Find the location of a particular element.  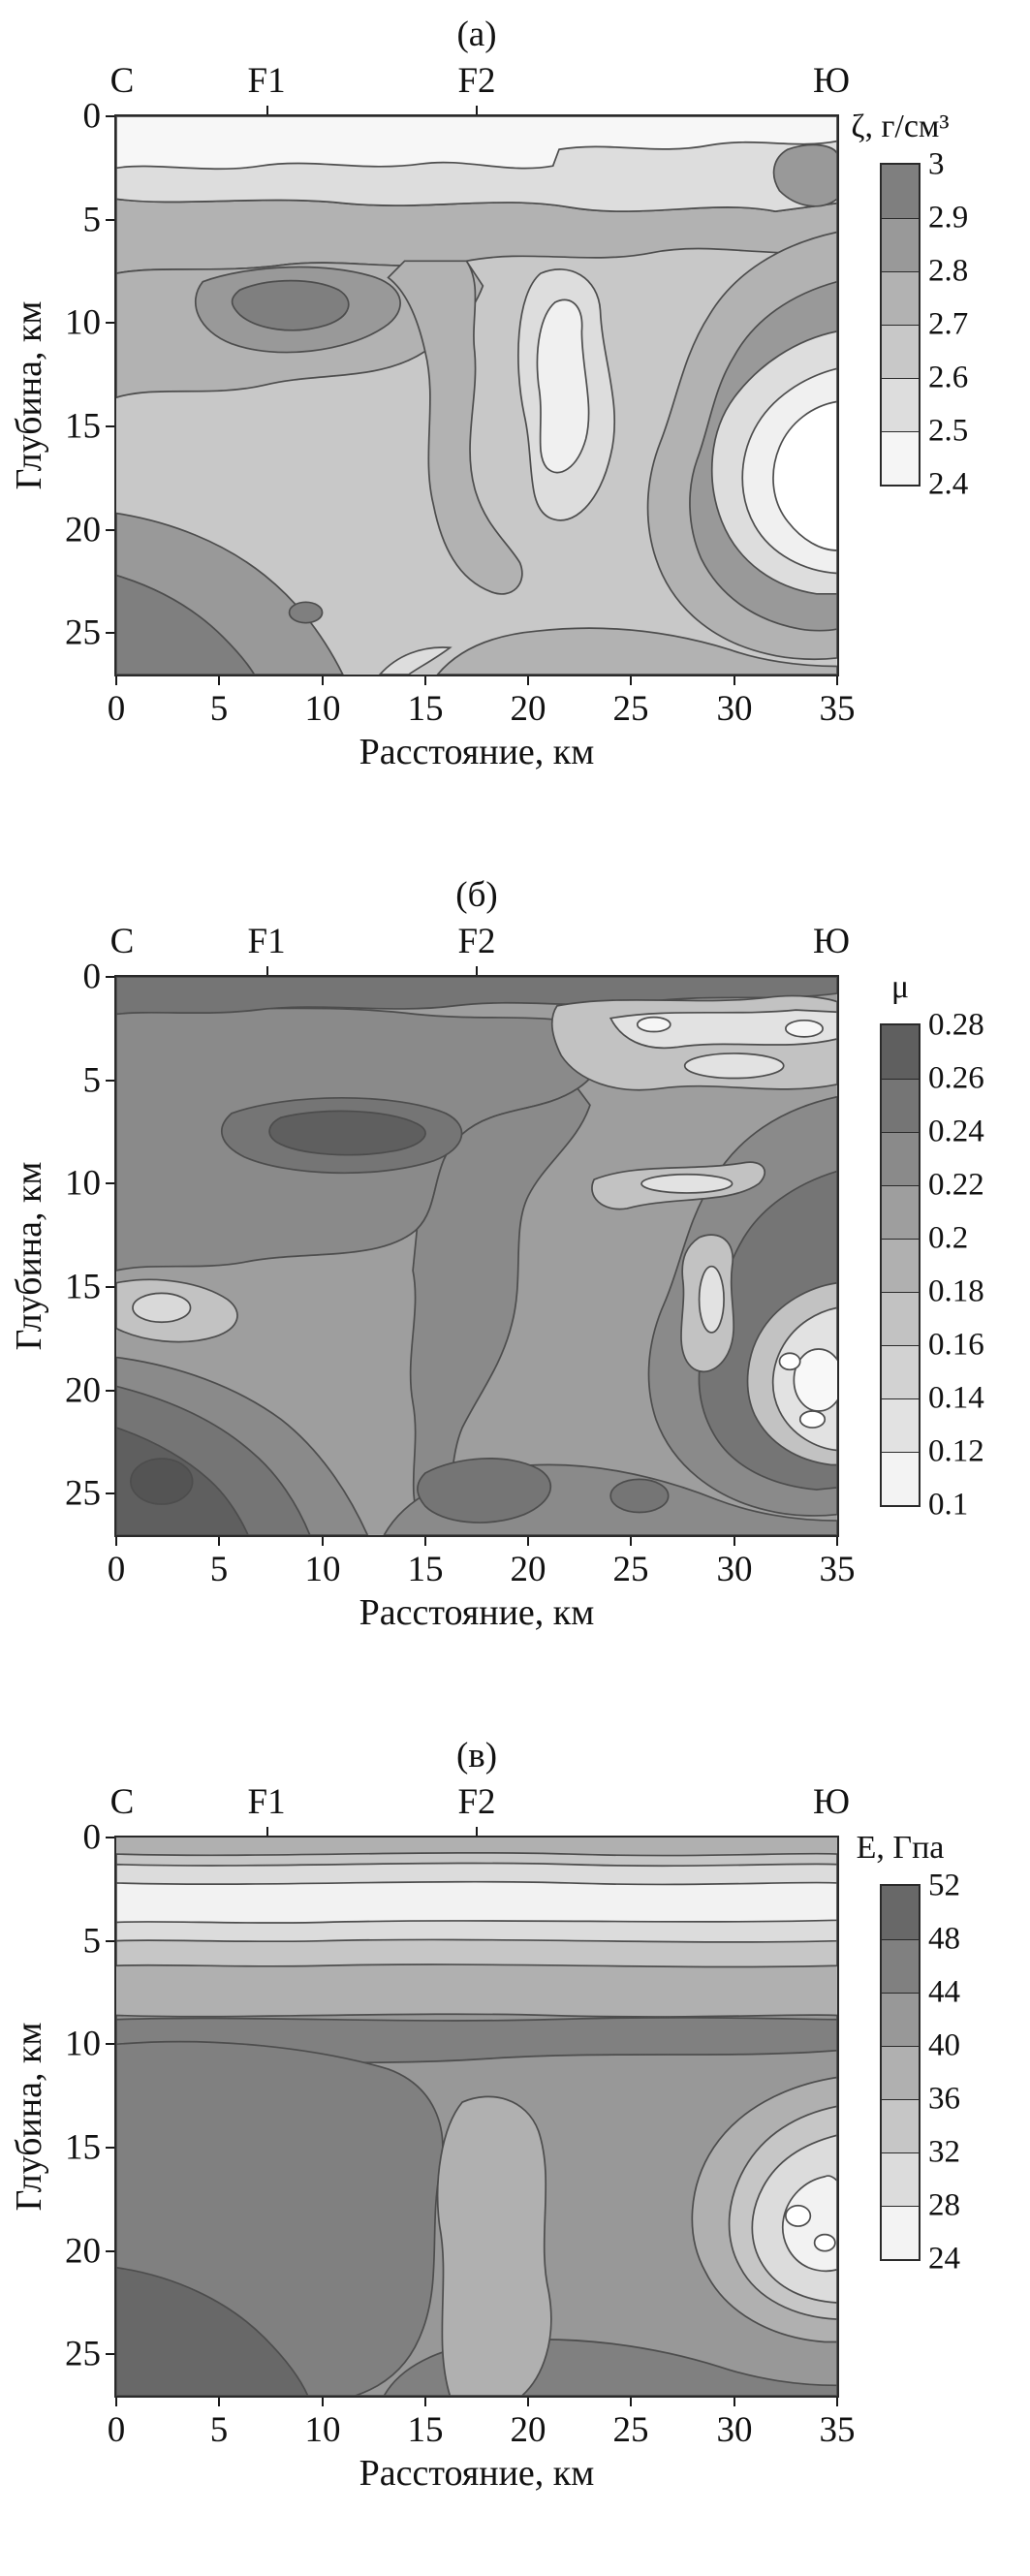

colorbar-tick-label: 0.28 is located at coordinates (956, 1025).